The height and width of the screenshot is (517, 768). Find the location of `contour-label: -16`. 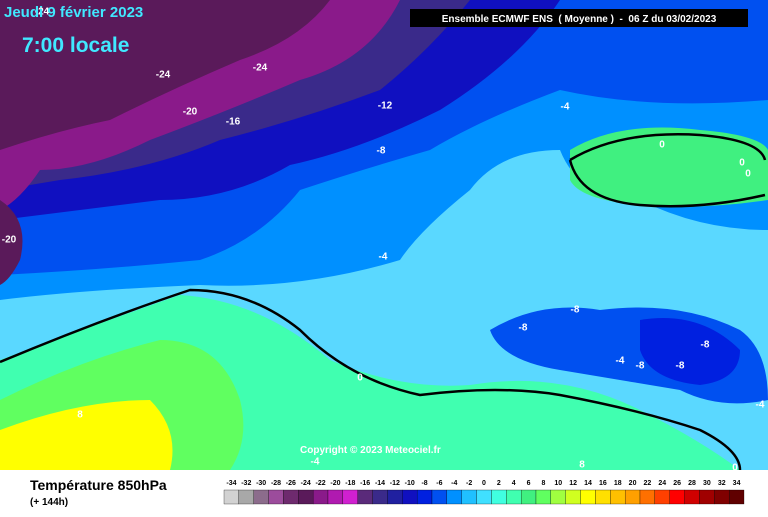

contour-label: -16 is located at coordinates (233, 122).